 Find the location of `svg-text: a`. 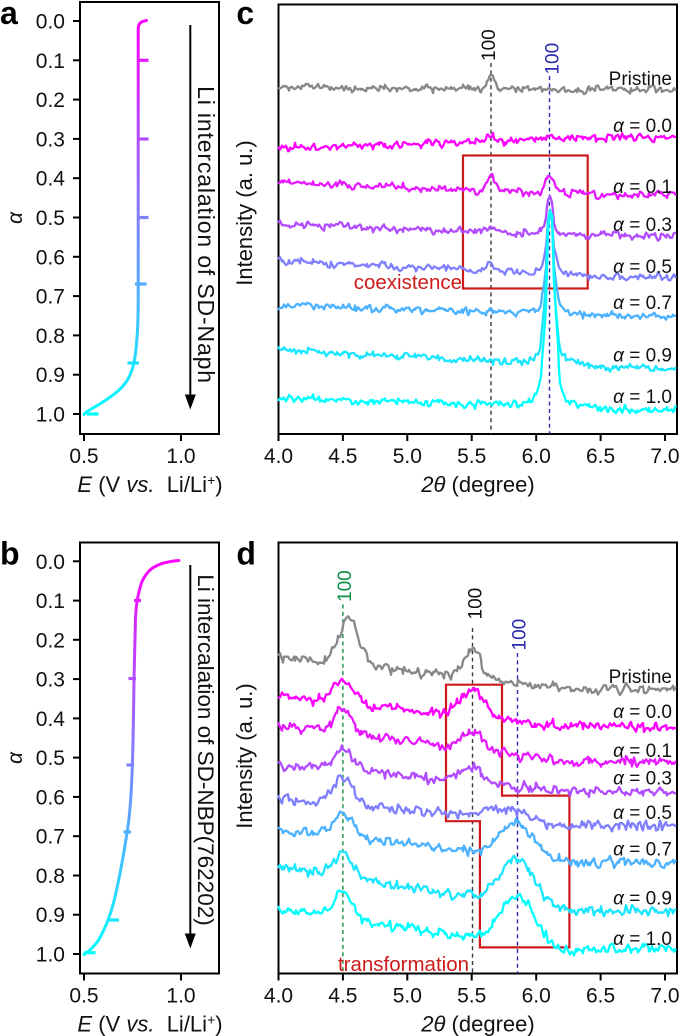

svg-text: a is located at coordinates (9, 15).